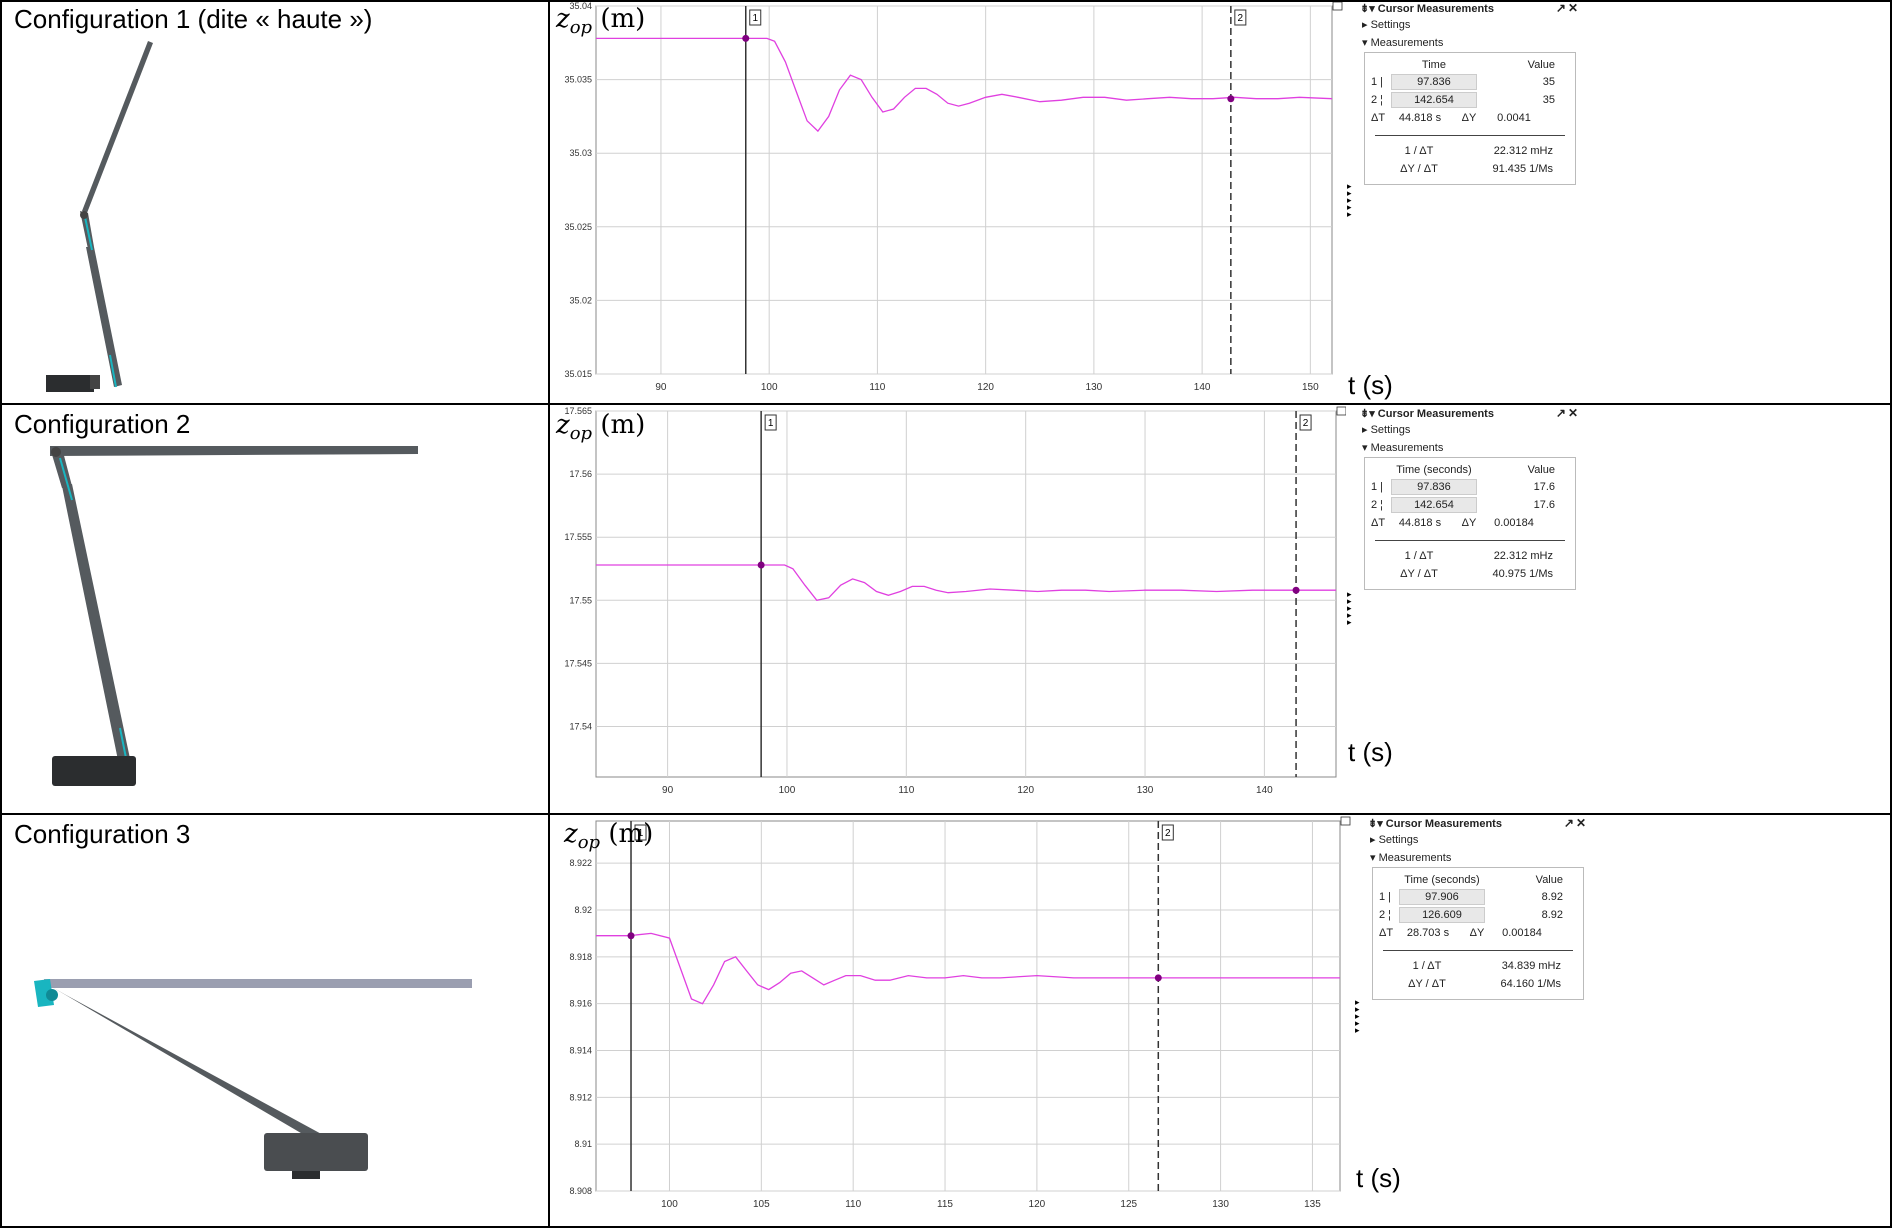 This screenshot has height=1229, width=1892. What do you see at coordinates (1478, 966) in the screenshot?
I see `inverse-dt-row: 1 / ΔT 34.839 mHz` at bounding box center [1478, 966].